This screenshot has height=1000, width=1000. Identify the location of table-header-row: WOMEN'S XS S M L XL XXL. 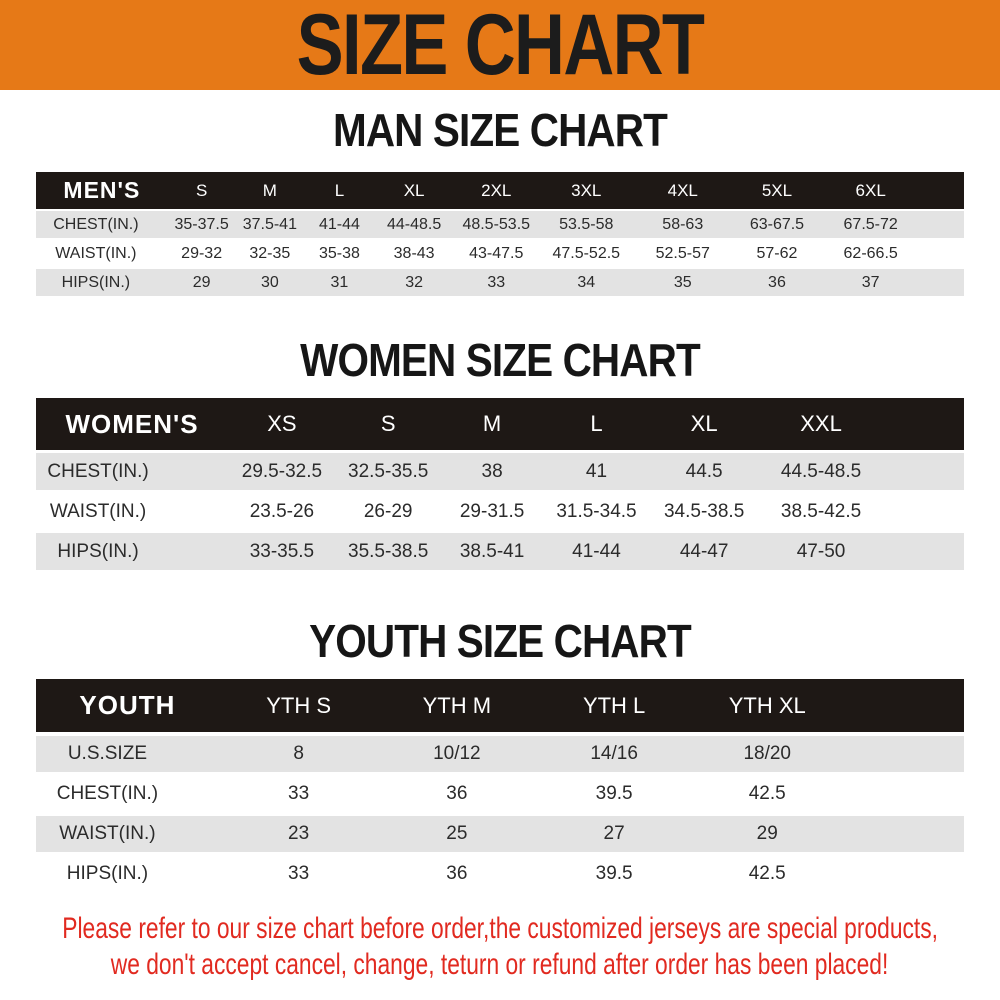
(500, 424).